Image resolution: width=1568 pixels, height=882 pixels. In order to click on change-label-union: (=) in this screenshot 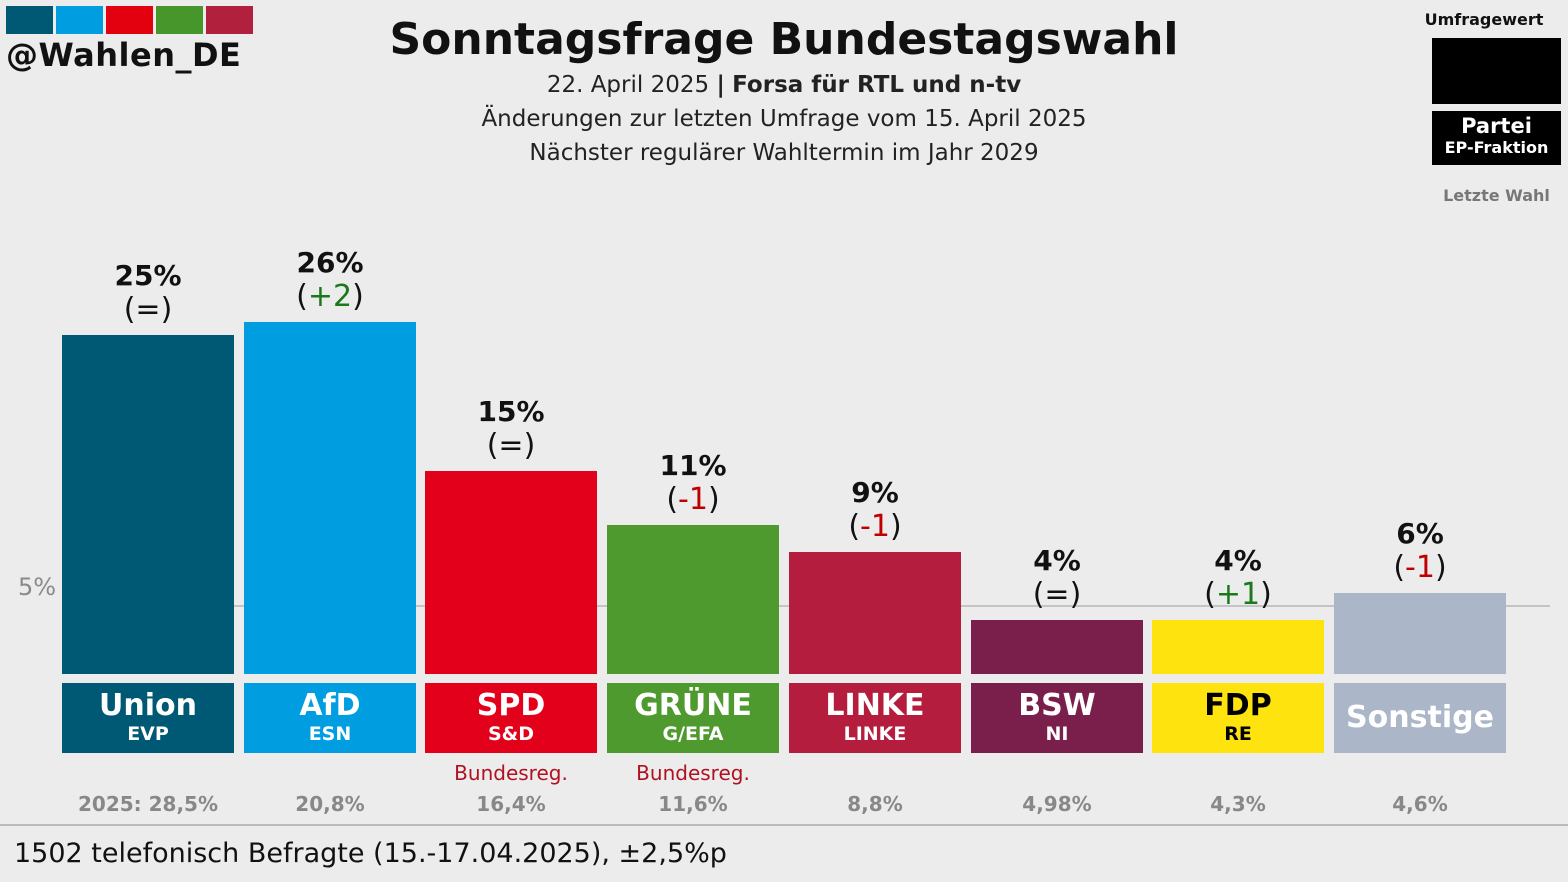, I will do `click(148, 310)`.